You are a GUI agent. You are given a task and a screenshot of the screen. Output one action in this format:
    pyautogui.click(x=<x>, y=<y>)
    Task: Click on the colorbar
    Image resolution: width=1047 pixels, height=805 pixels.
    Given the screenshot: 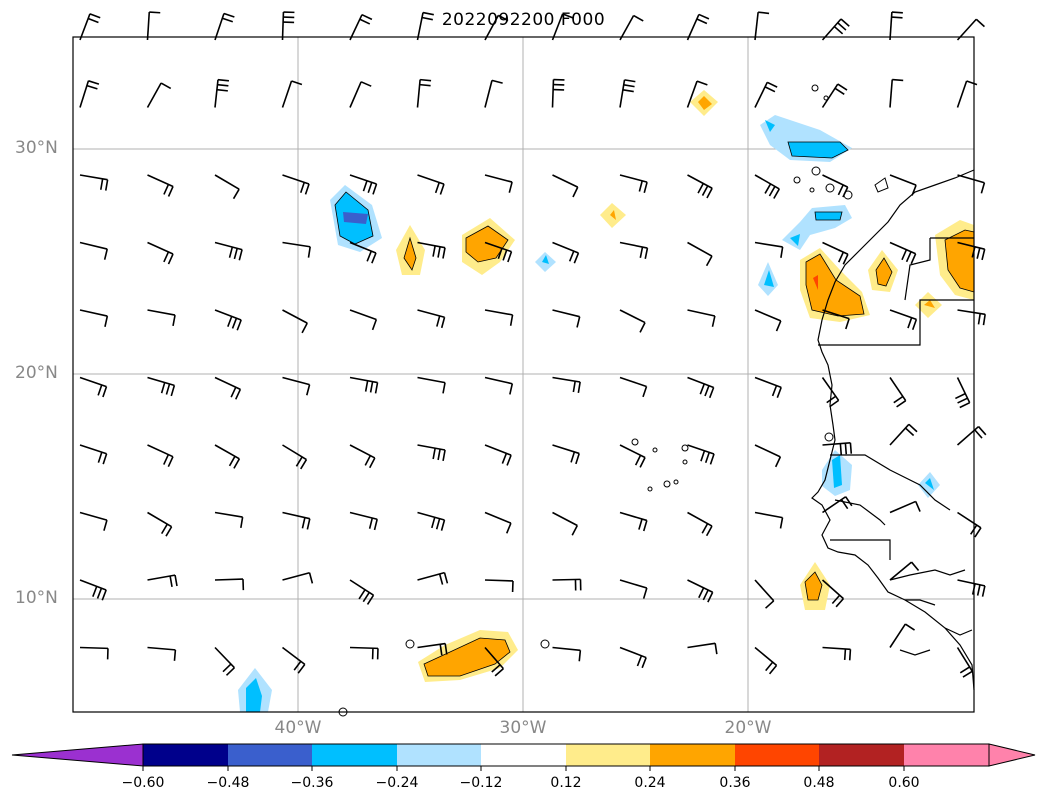 What is the action you would take?
    pyautogui.click(x=523, y=757)
    